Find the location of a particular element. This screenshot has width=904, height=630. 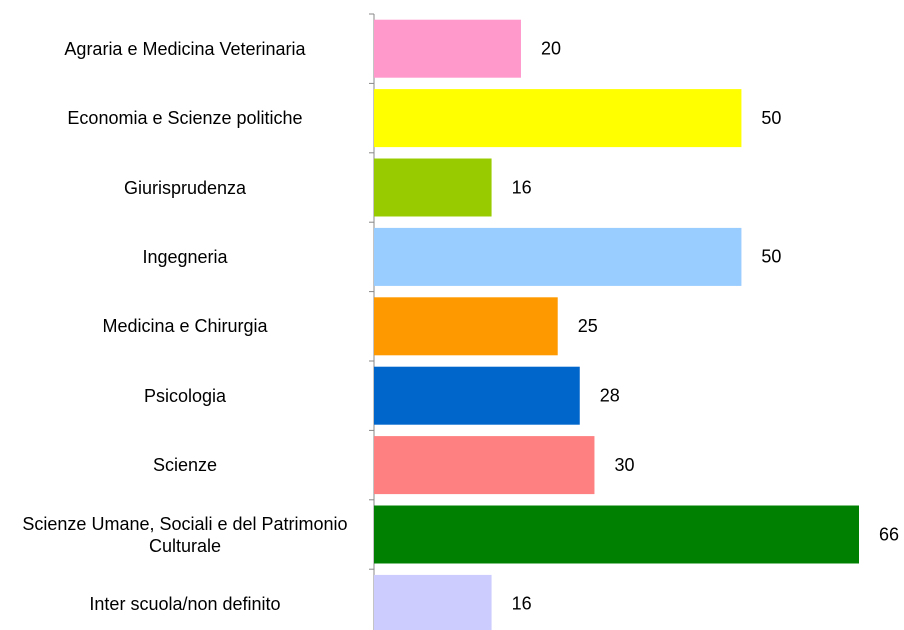

value-label: 28 is located at coordinates (610, 395).